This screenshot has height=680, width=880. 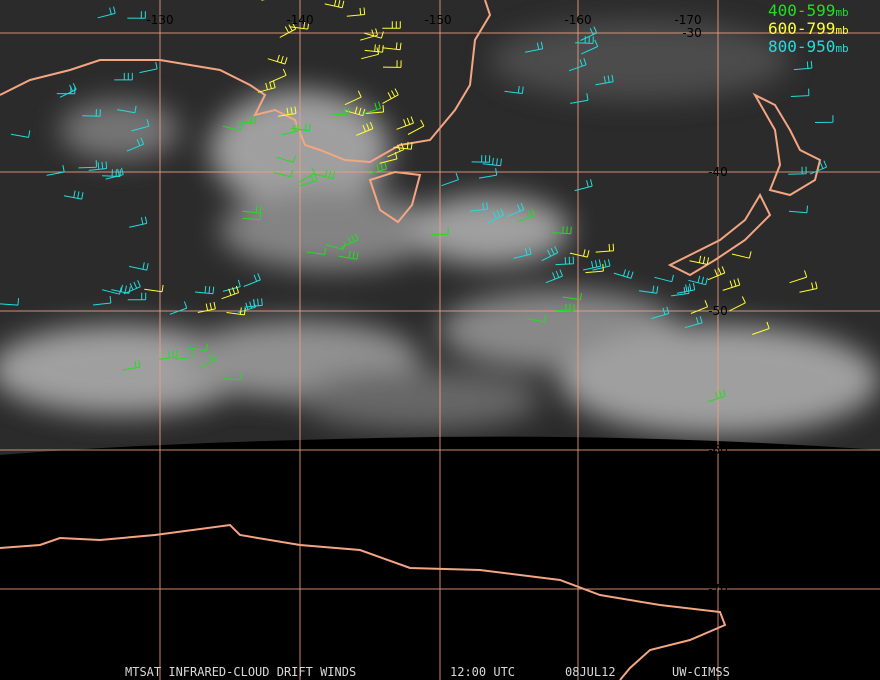 I want to click on coastline-nz-south, so click(x=719, y=234).